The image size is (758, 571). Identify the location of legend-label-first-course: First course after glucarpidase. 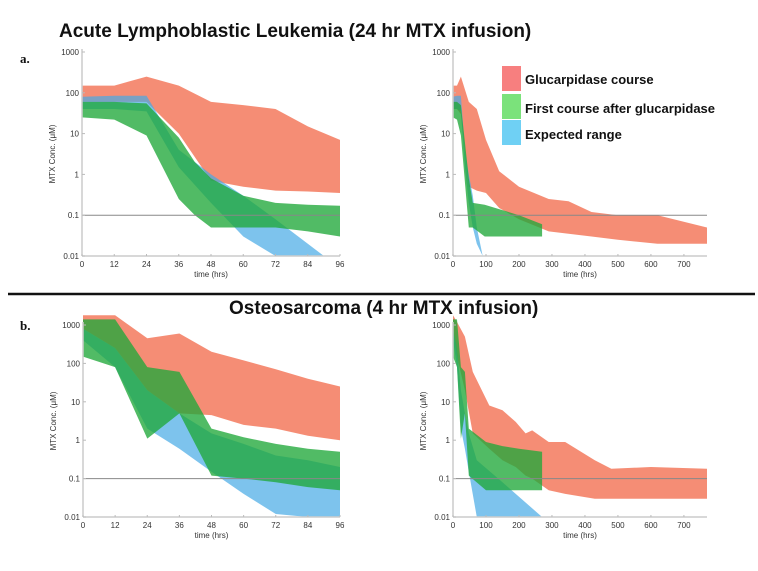
(620, 108).